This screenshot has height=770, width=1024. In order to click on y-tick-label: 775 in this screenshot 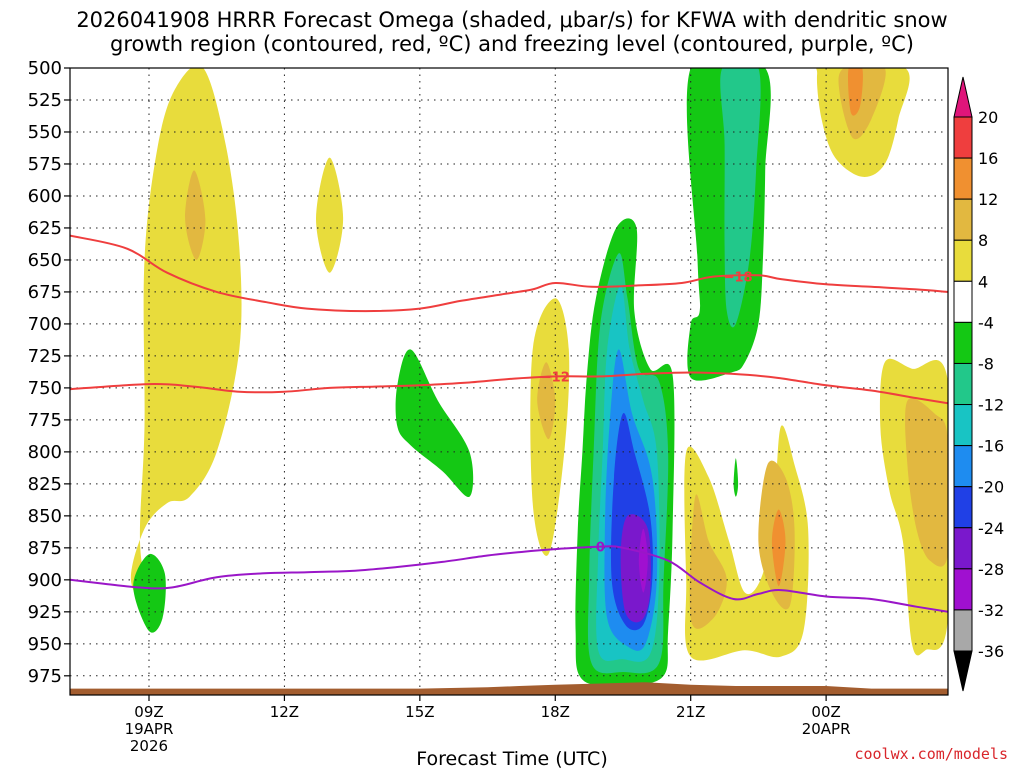, I will do `click(45, 420)`.